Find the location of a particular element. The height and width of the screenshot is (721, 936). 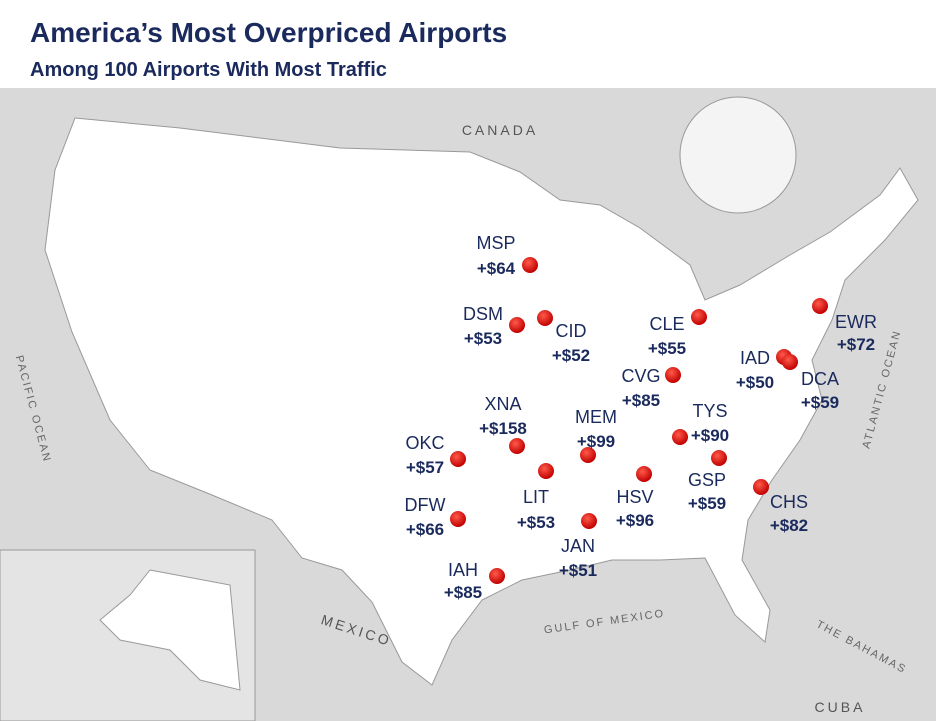

airport-code: JAN is located at coordinates (578, 546).